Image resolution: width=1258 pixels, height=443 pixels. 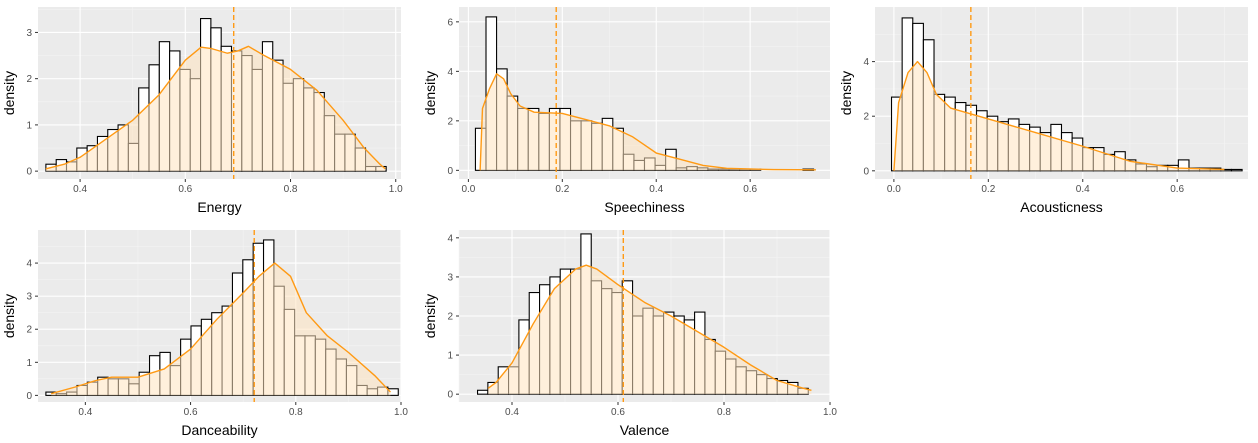 What do you see at coordinates (219, 430) in the screenshot?
I see `x-axis-title: Danceability` at bounding box center [219, 430].